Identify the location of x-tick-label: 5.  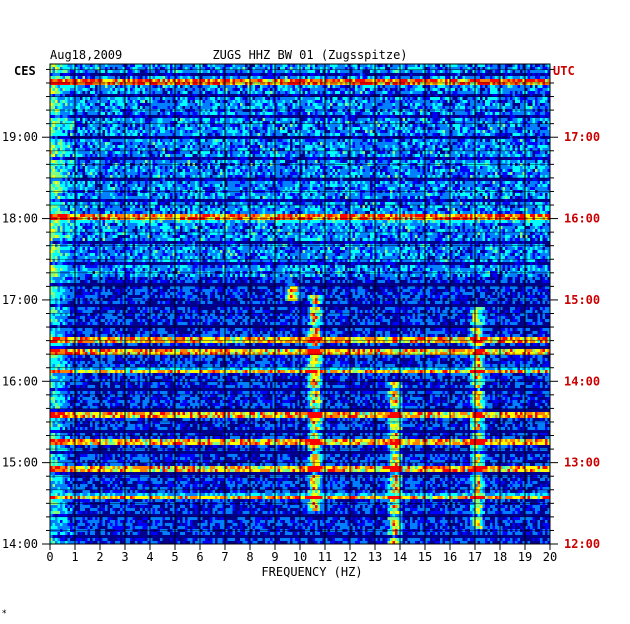
(174, 557).